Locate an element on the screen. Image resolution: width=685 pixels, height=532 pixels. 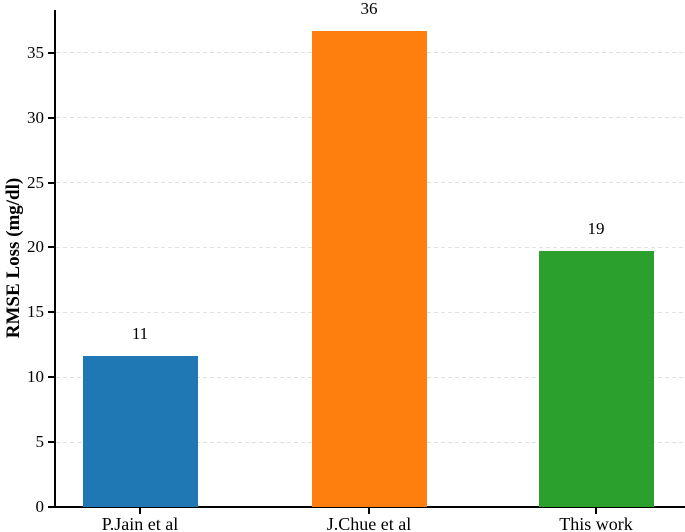
y-tick-label: 10 is located at coordinates (35, 377).